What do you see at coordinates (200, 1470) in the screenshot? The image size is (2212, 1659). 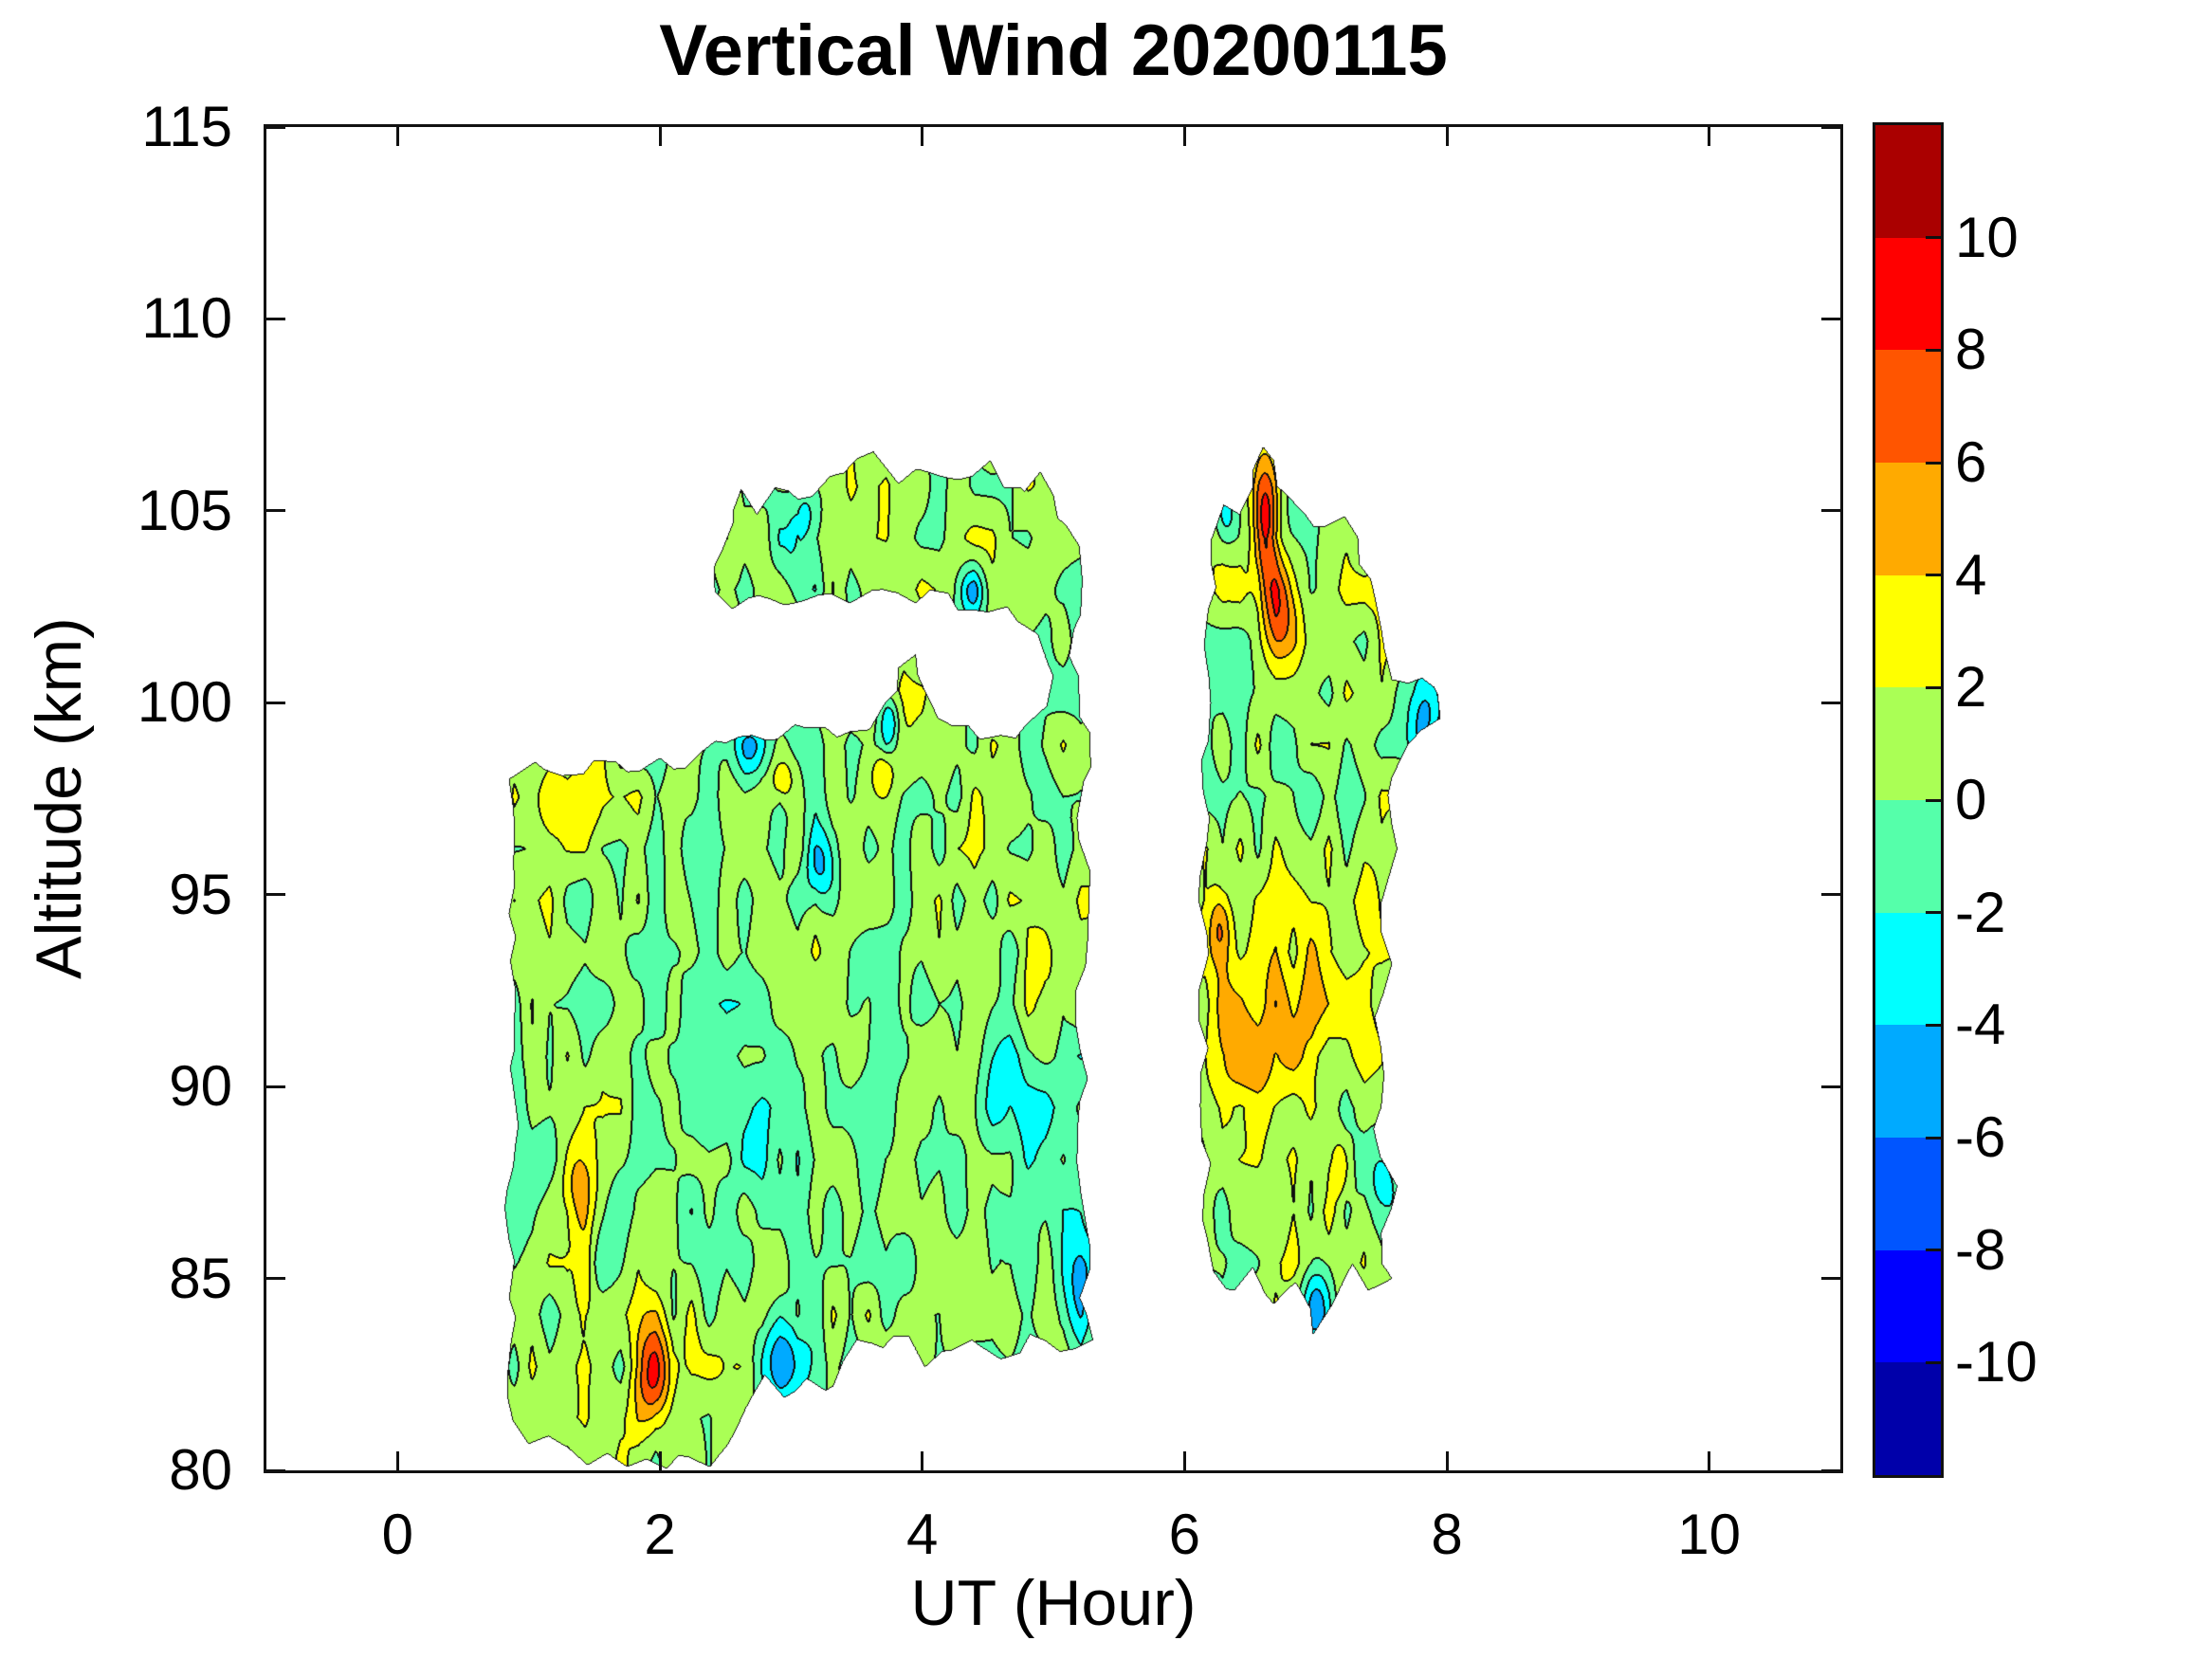 I see `y-tick-label: 80` at bounding box center [200, 1470].